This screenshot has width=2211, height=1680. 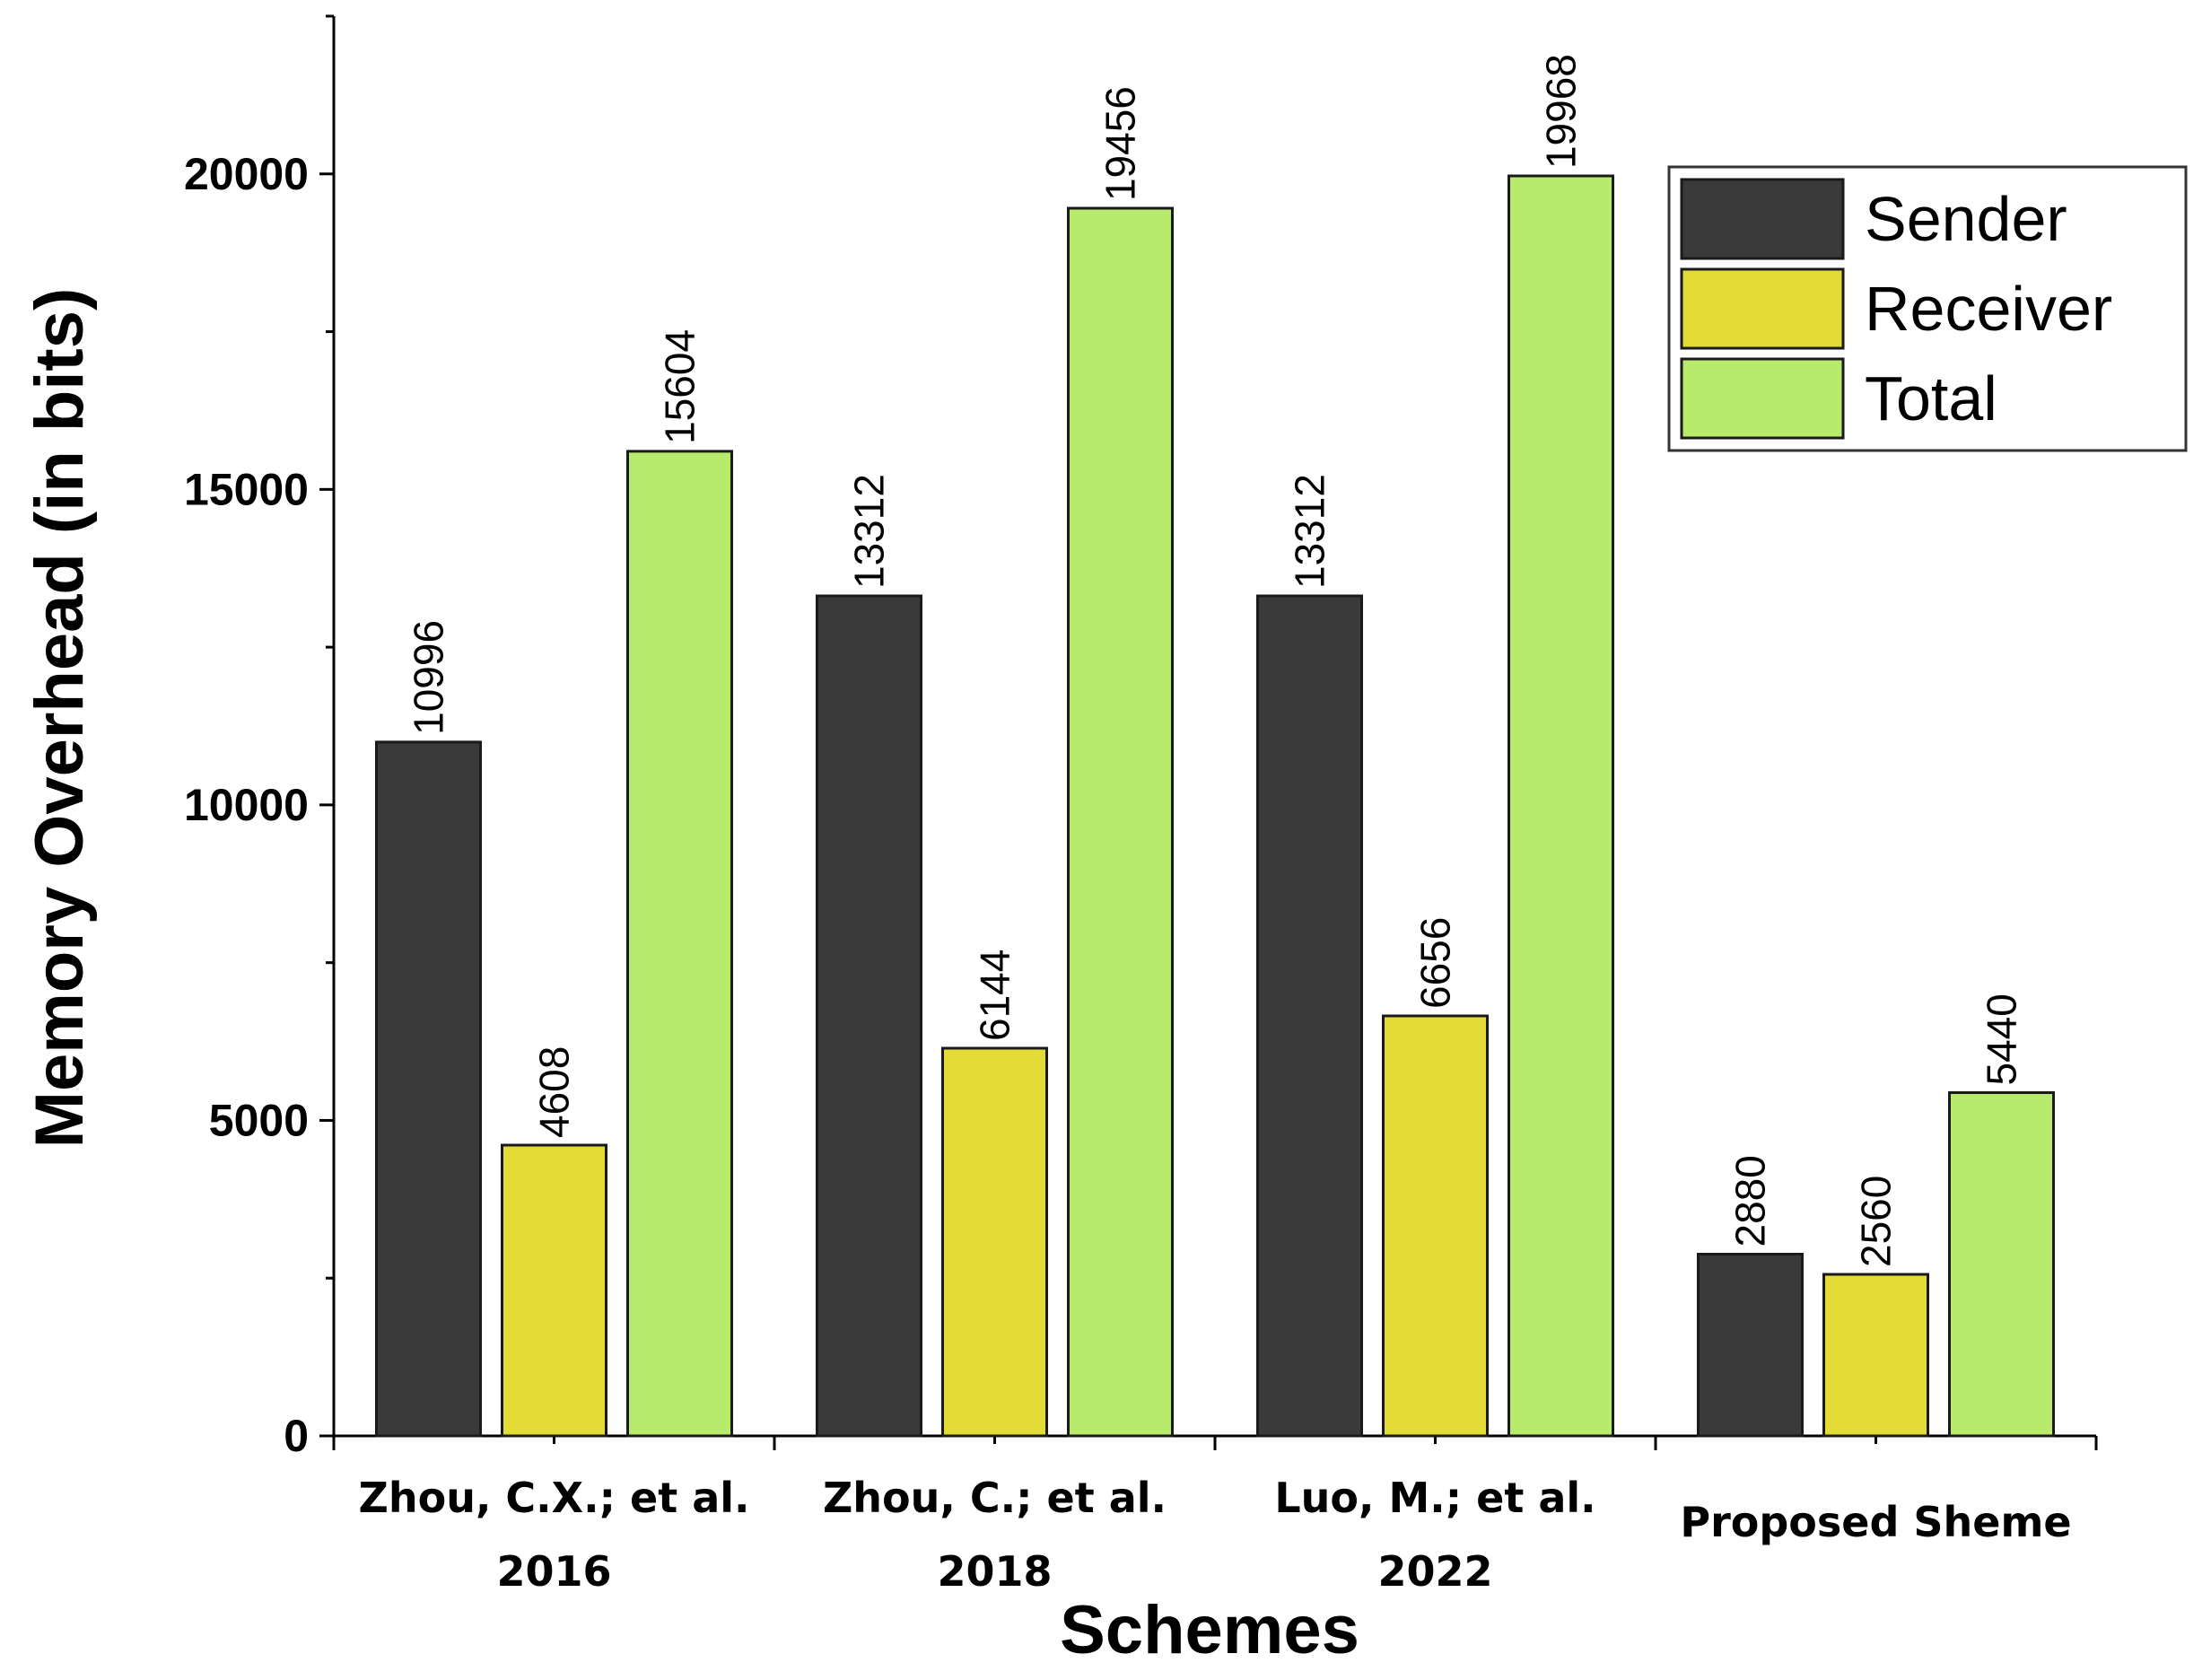 I want to click on data-label-sender: 10996, so click(x=429, y=677).